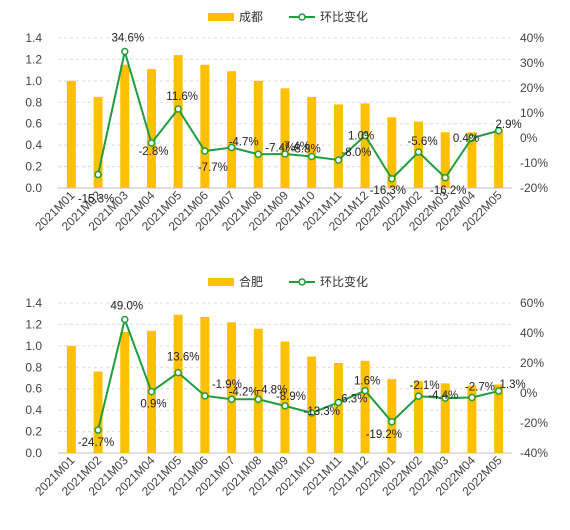  What do you see at coordinates (532, 63) in the screenshot?
I see `right-axis-tick-label: 30%` at bounding box center [532, 63].